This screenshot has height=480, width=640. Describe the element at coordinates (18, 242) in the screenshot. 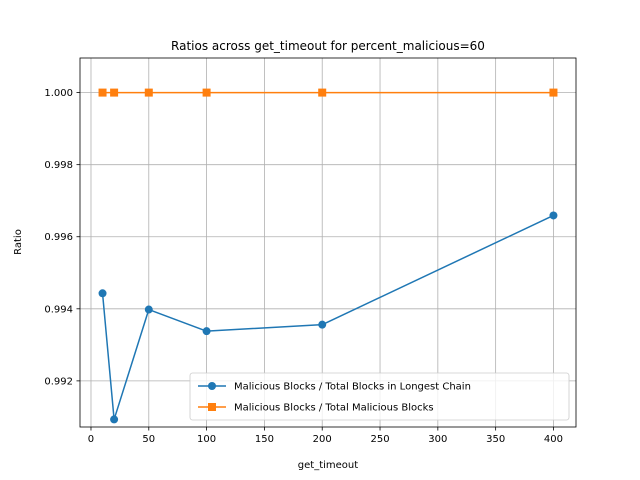

I see `y-axis-label: Ratio` at that location.